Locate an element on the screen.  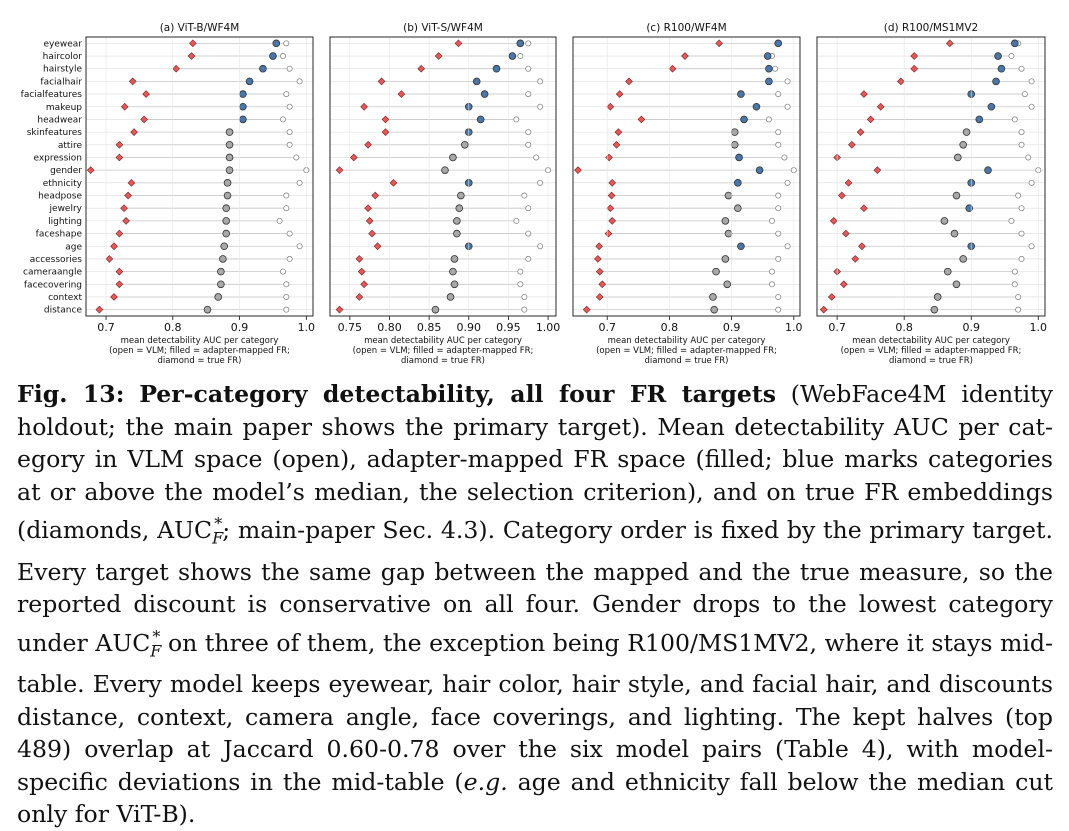
category-label: distance is located at coordinates (63, 311).